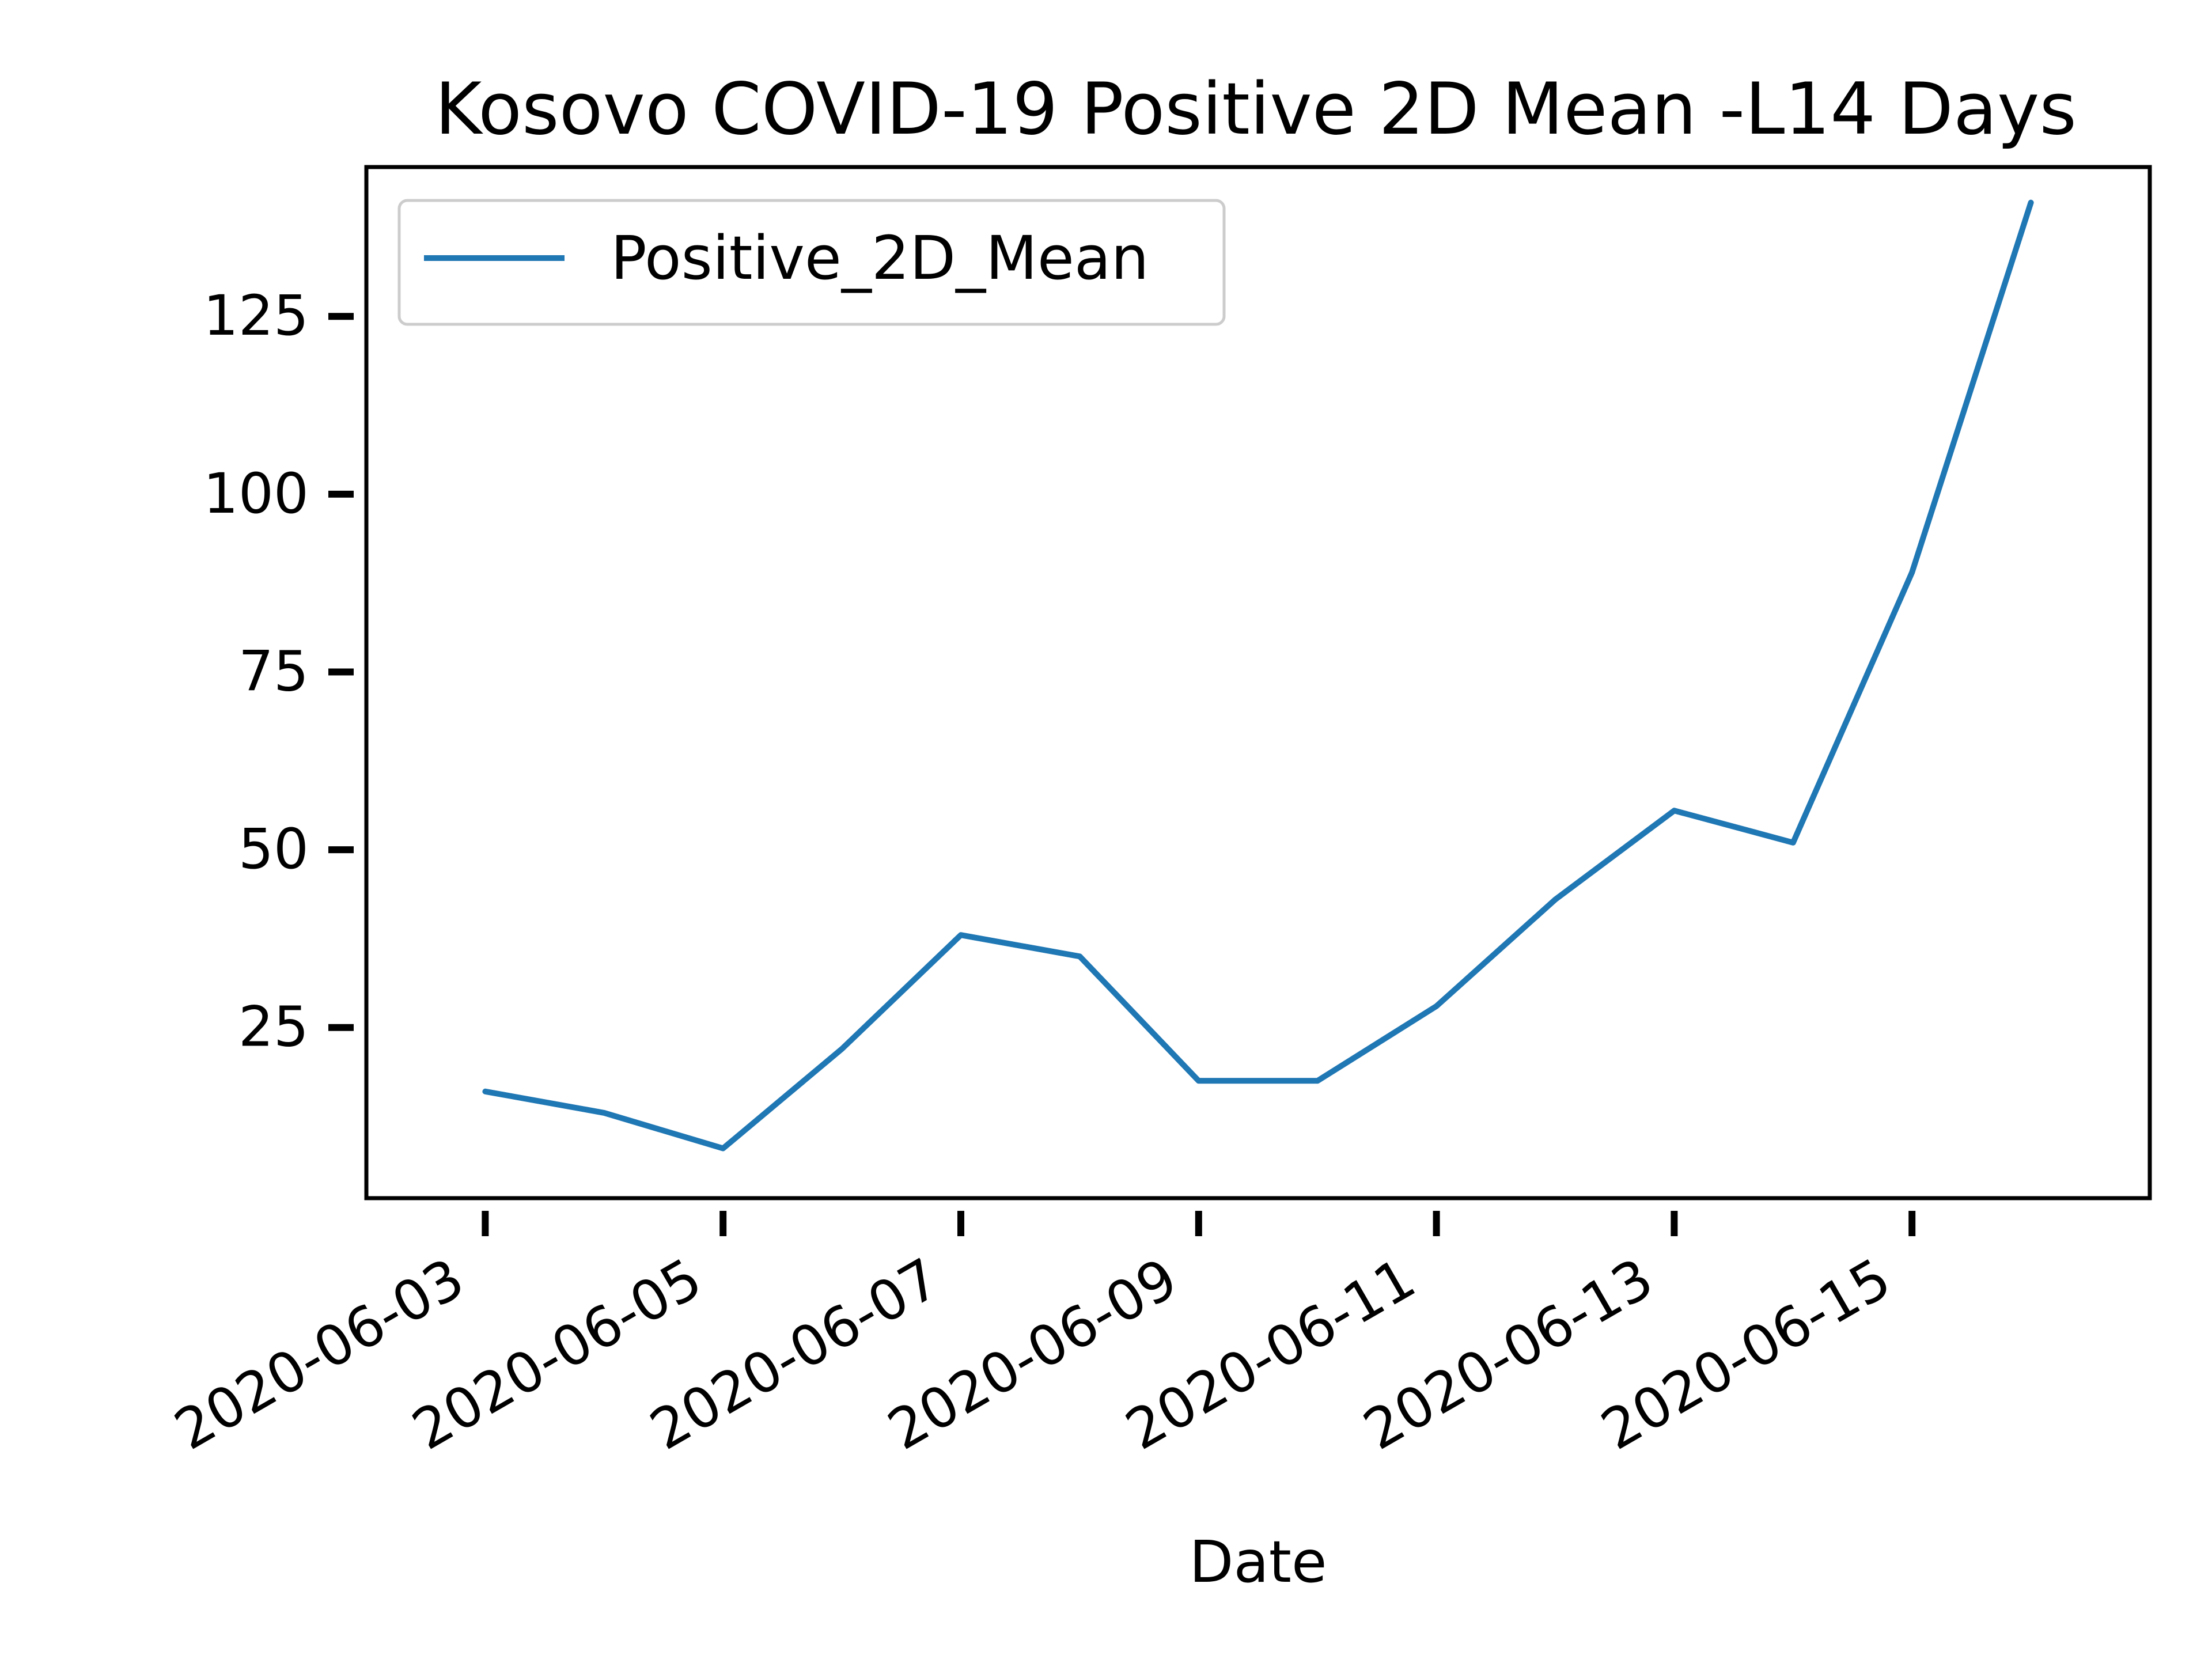  I want to click on x-axis-label: Date, so click(1258, 1562).